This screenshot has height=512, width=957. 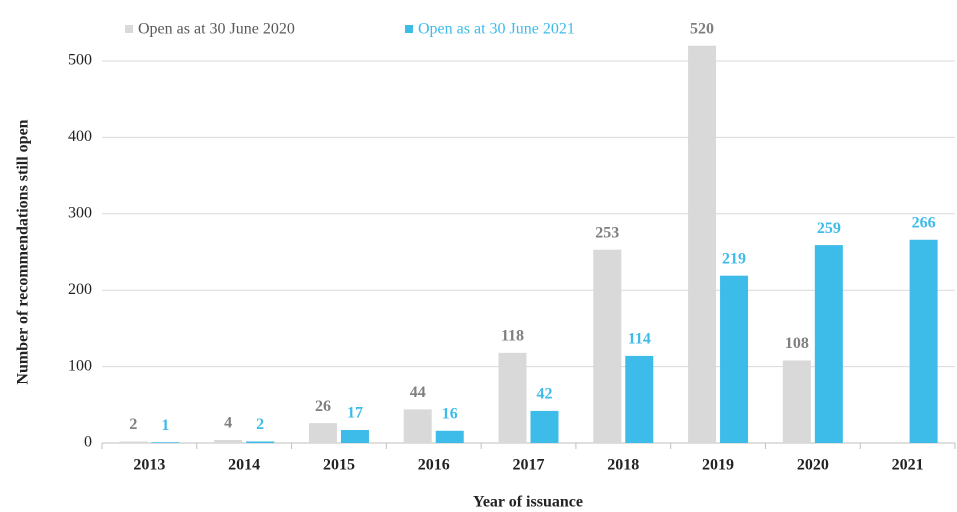 I want to click on value-label: 17, so click(x=355, y=413).